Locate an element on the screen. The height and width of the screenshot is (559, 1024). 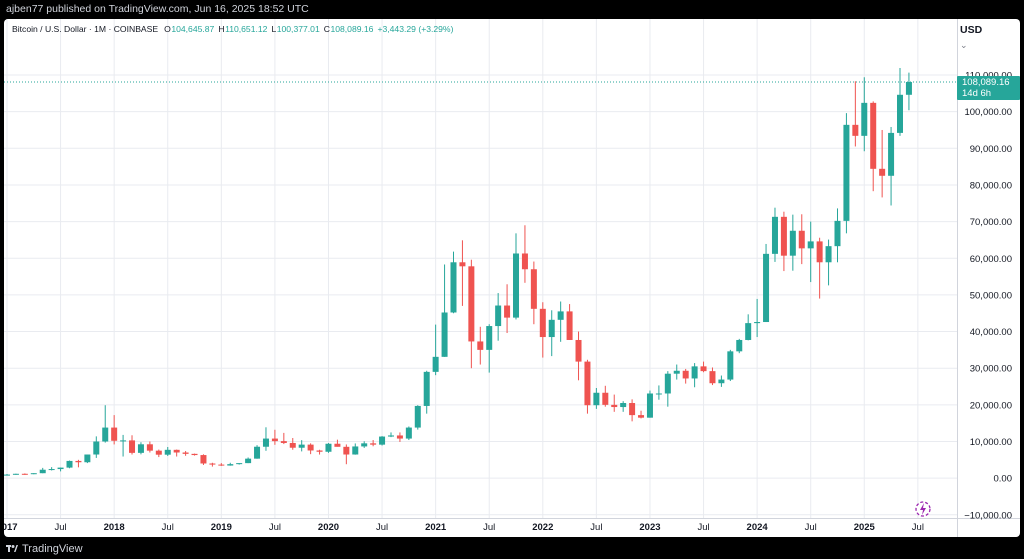
chevron-down-icon: ⌄ is located at coordinates (964, 45).